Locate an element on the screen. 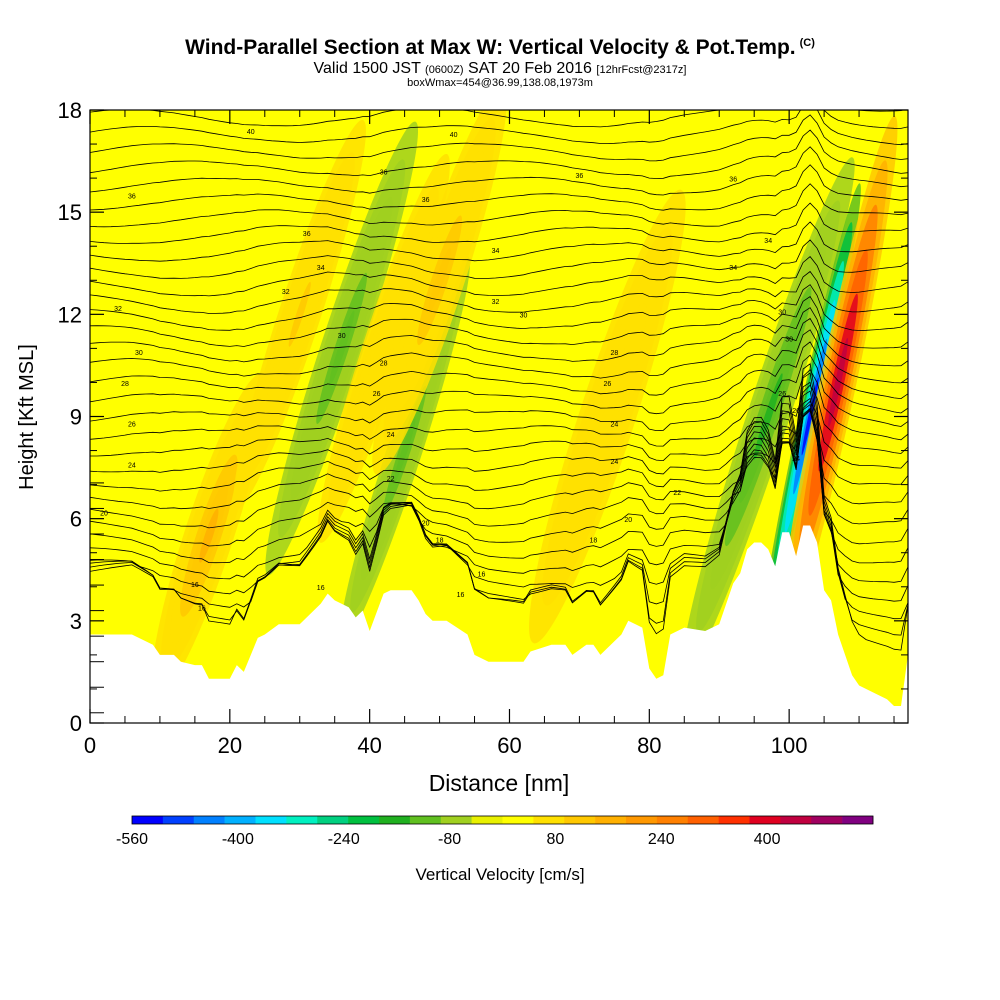 This screenshot has height=1000, width=1000. y-tick-label: 9 is located at coordinates (76, 417).